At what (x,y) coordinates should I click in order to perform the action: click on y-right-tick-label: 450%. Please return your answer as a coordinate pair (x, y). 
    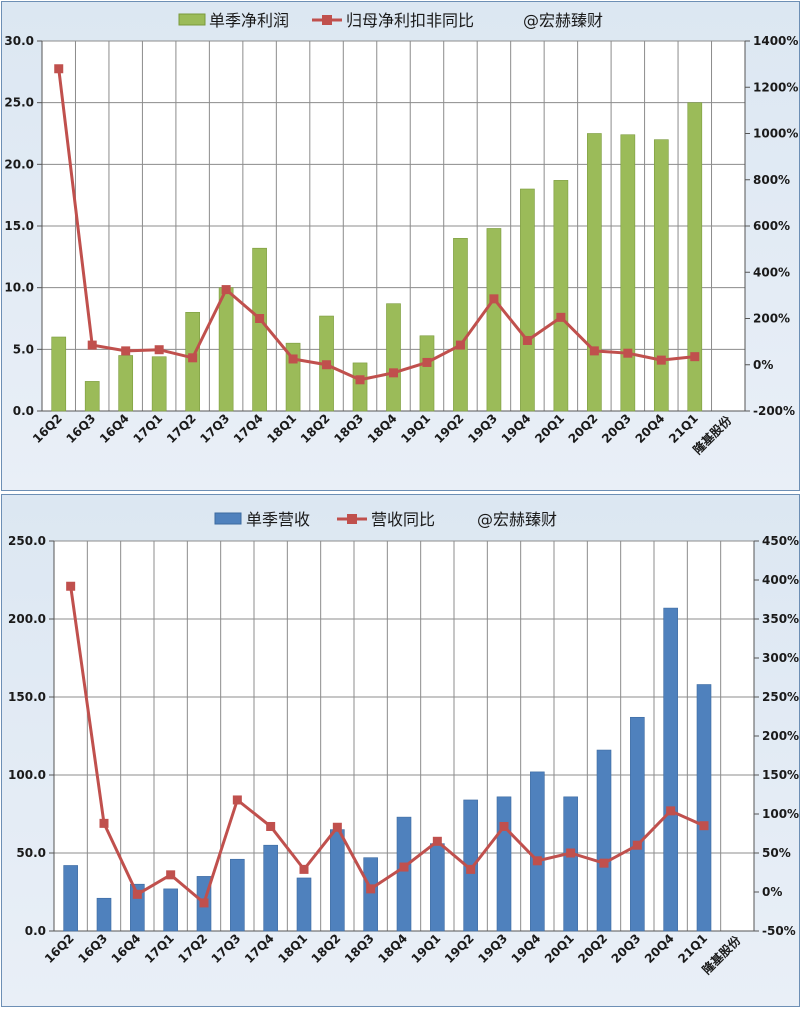
    Looking at the image, I should click on (780, 541).